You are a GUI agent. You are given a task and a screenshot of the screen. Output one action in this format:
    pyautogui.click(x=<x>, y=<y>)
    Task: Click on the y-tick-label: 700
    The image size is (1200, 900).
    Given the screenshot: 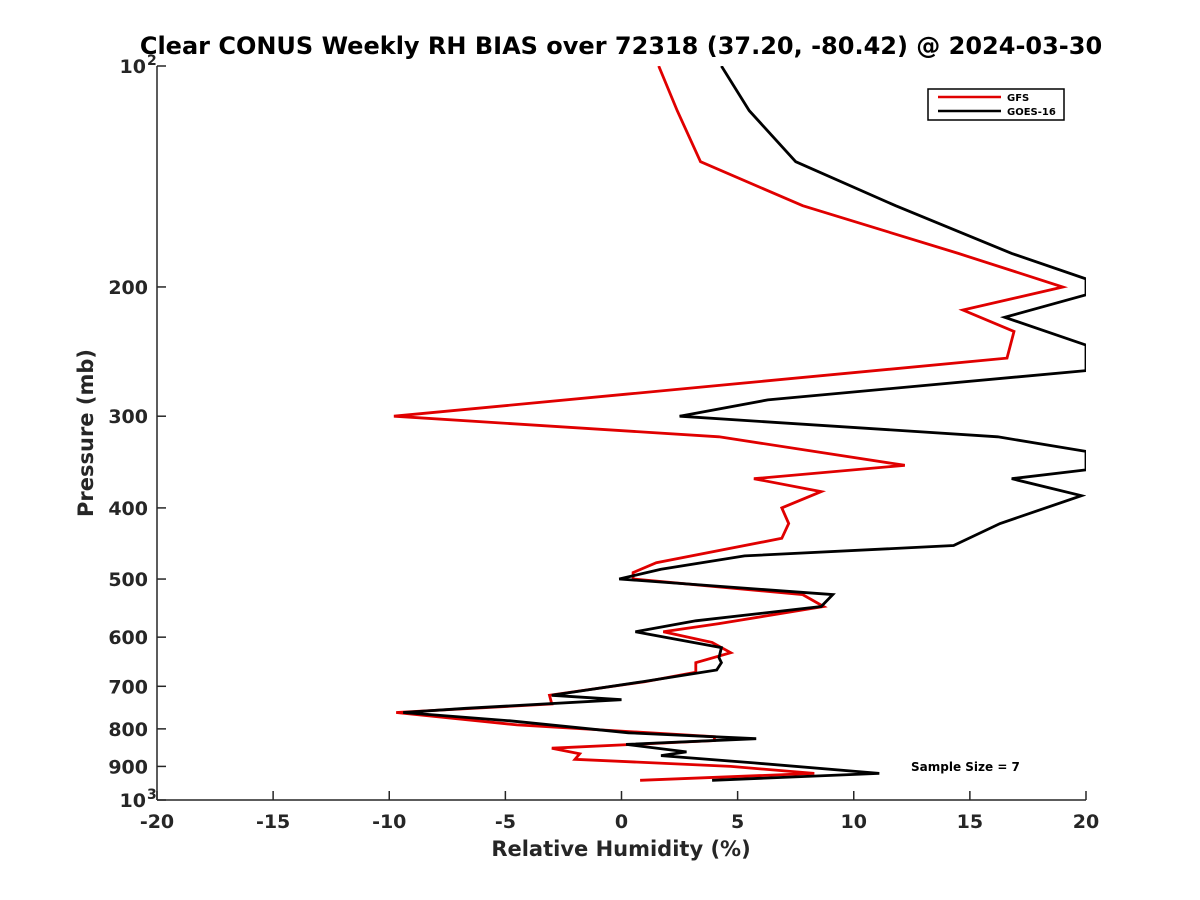 What is the action you would take?
    pyautogui.click(x=128, y=687)
    